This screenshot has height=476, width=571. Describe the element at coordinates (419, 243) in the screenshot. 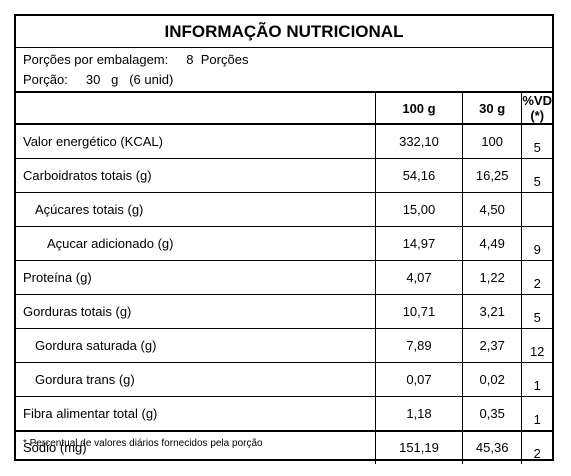

I see `value-100g: 14,97` at that location.